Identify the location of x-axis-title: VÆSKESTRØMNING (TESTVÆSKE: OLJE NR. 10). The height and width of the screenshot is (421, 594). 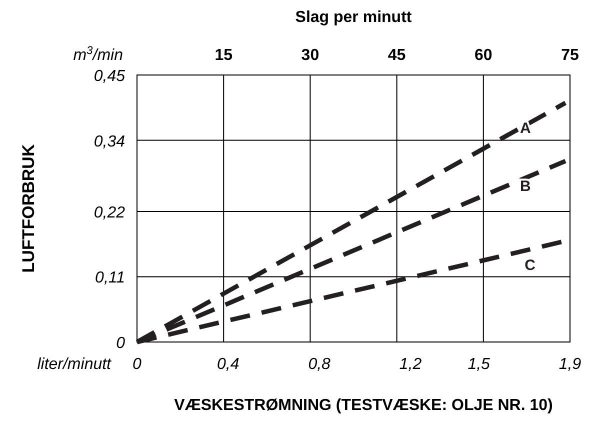
(363, 405).